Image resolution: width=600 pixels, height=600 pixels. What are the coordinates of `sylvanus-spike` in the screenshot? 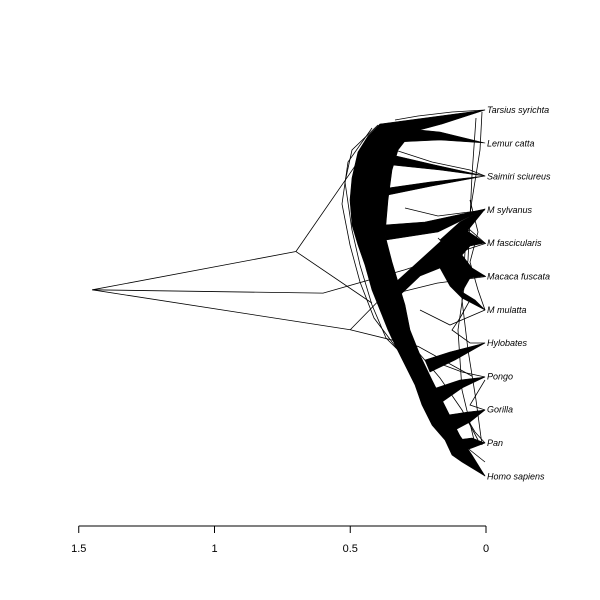 It's located at (434, 224).